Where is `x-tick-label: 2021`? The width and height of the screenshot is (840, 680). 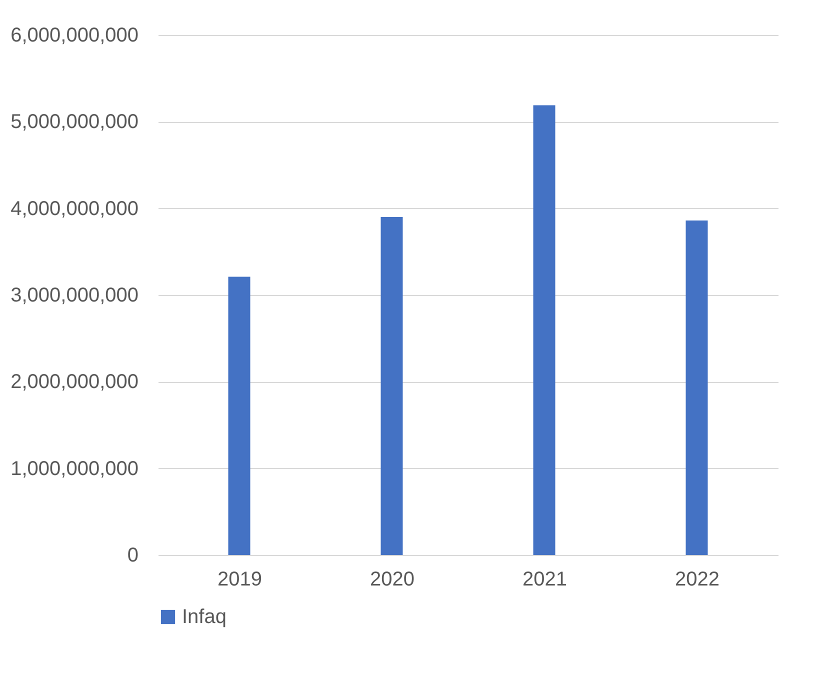
x-tick-label: 2021 is located at coordinates (544, 579).